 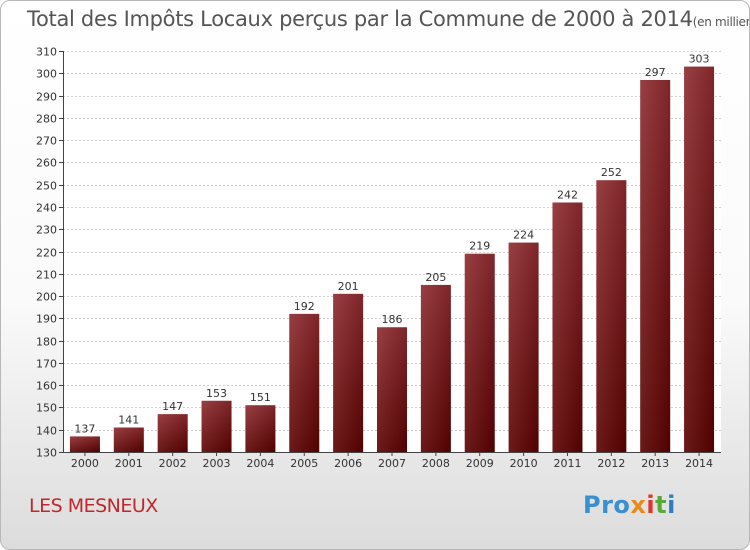 What do you see at coordinates (392, 463) in the screenshot?
I see `x-tick-label: 2007` at bounding box center [392, 463].